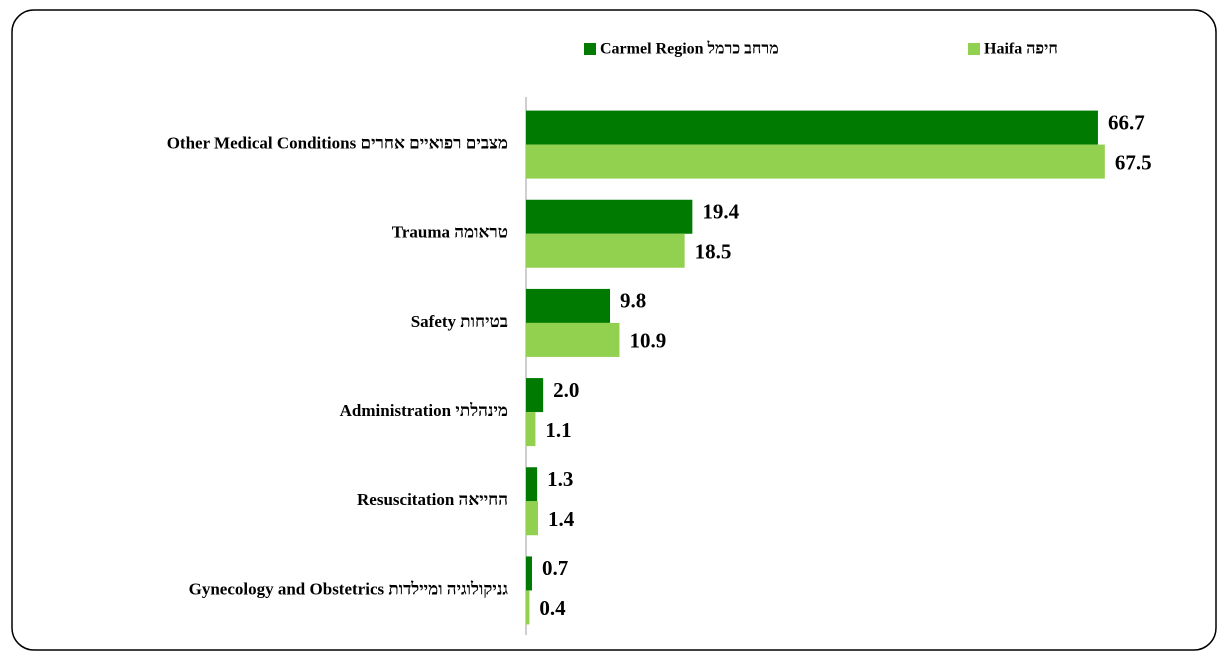 The width and height of the screenshot is (1228, 661). What do you see at coordinates (1126, 122) in the screenshot?
I see `value-label: 66.7` at bounding box center [1126, 122].